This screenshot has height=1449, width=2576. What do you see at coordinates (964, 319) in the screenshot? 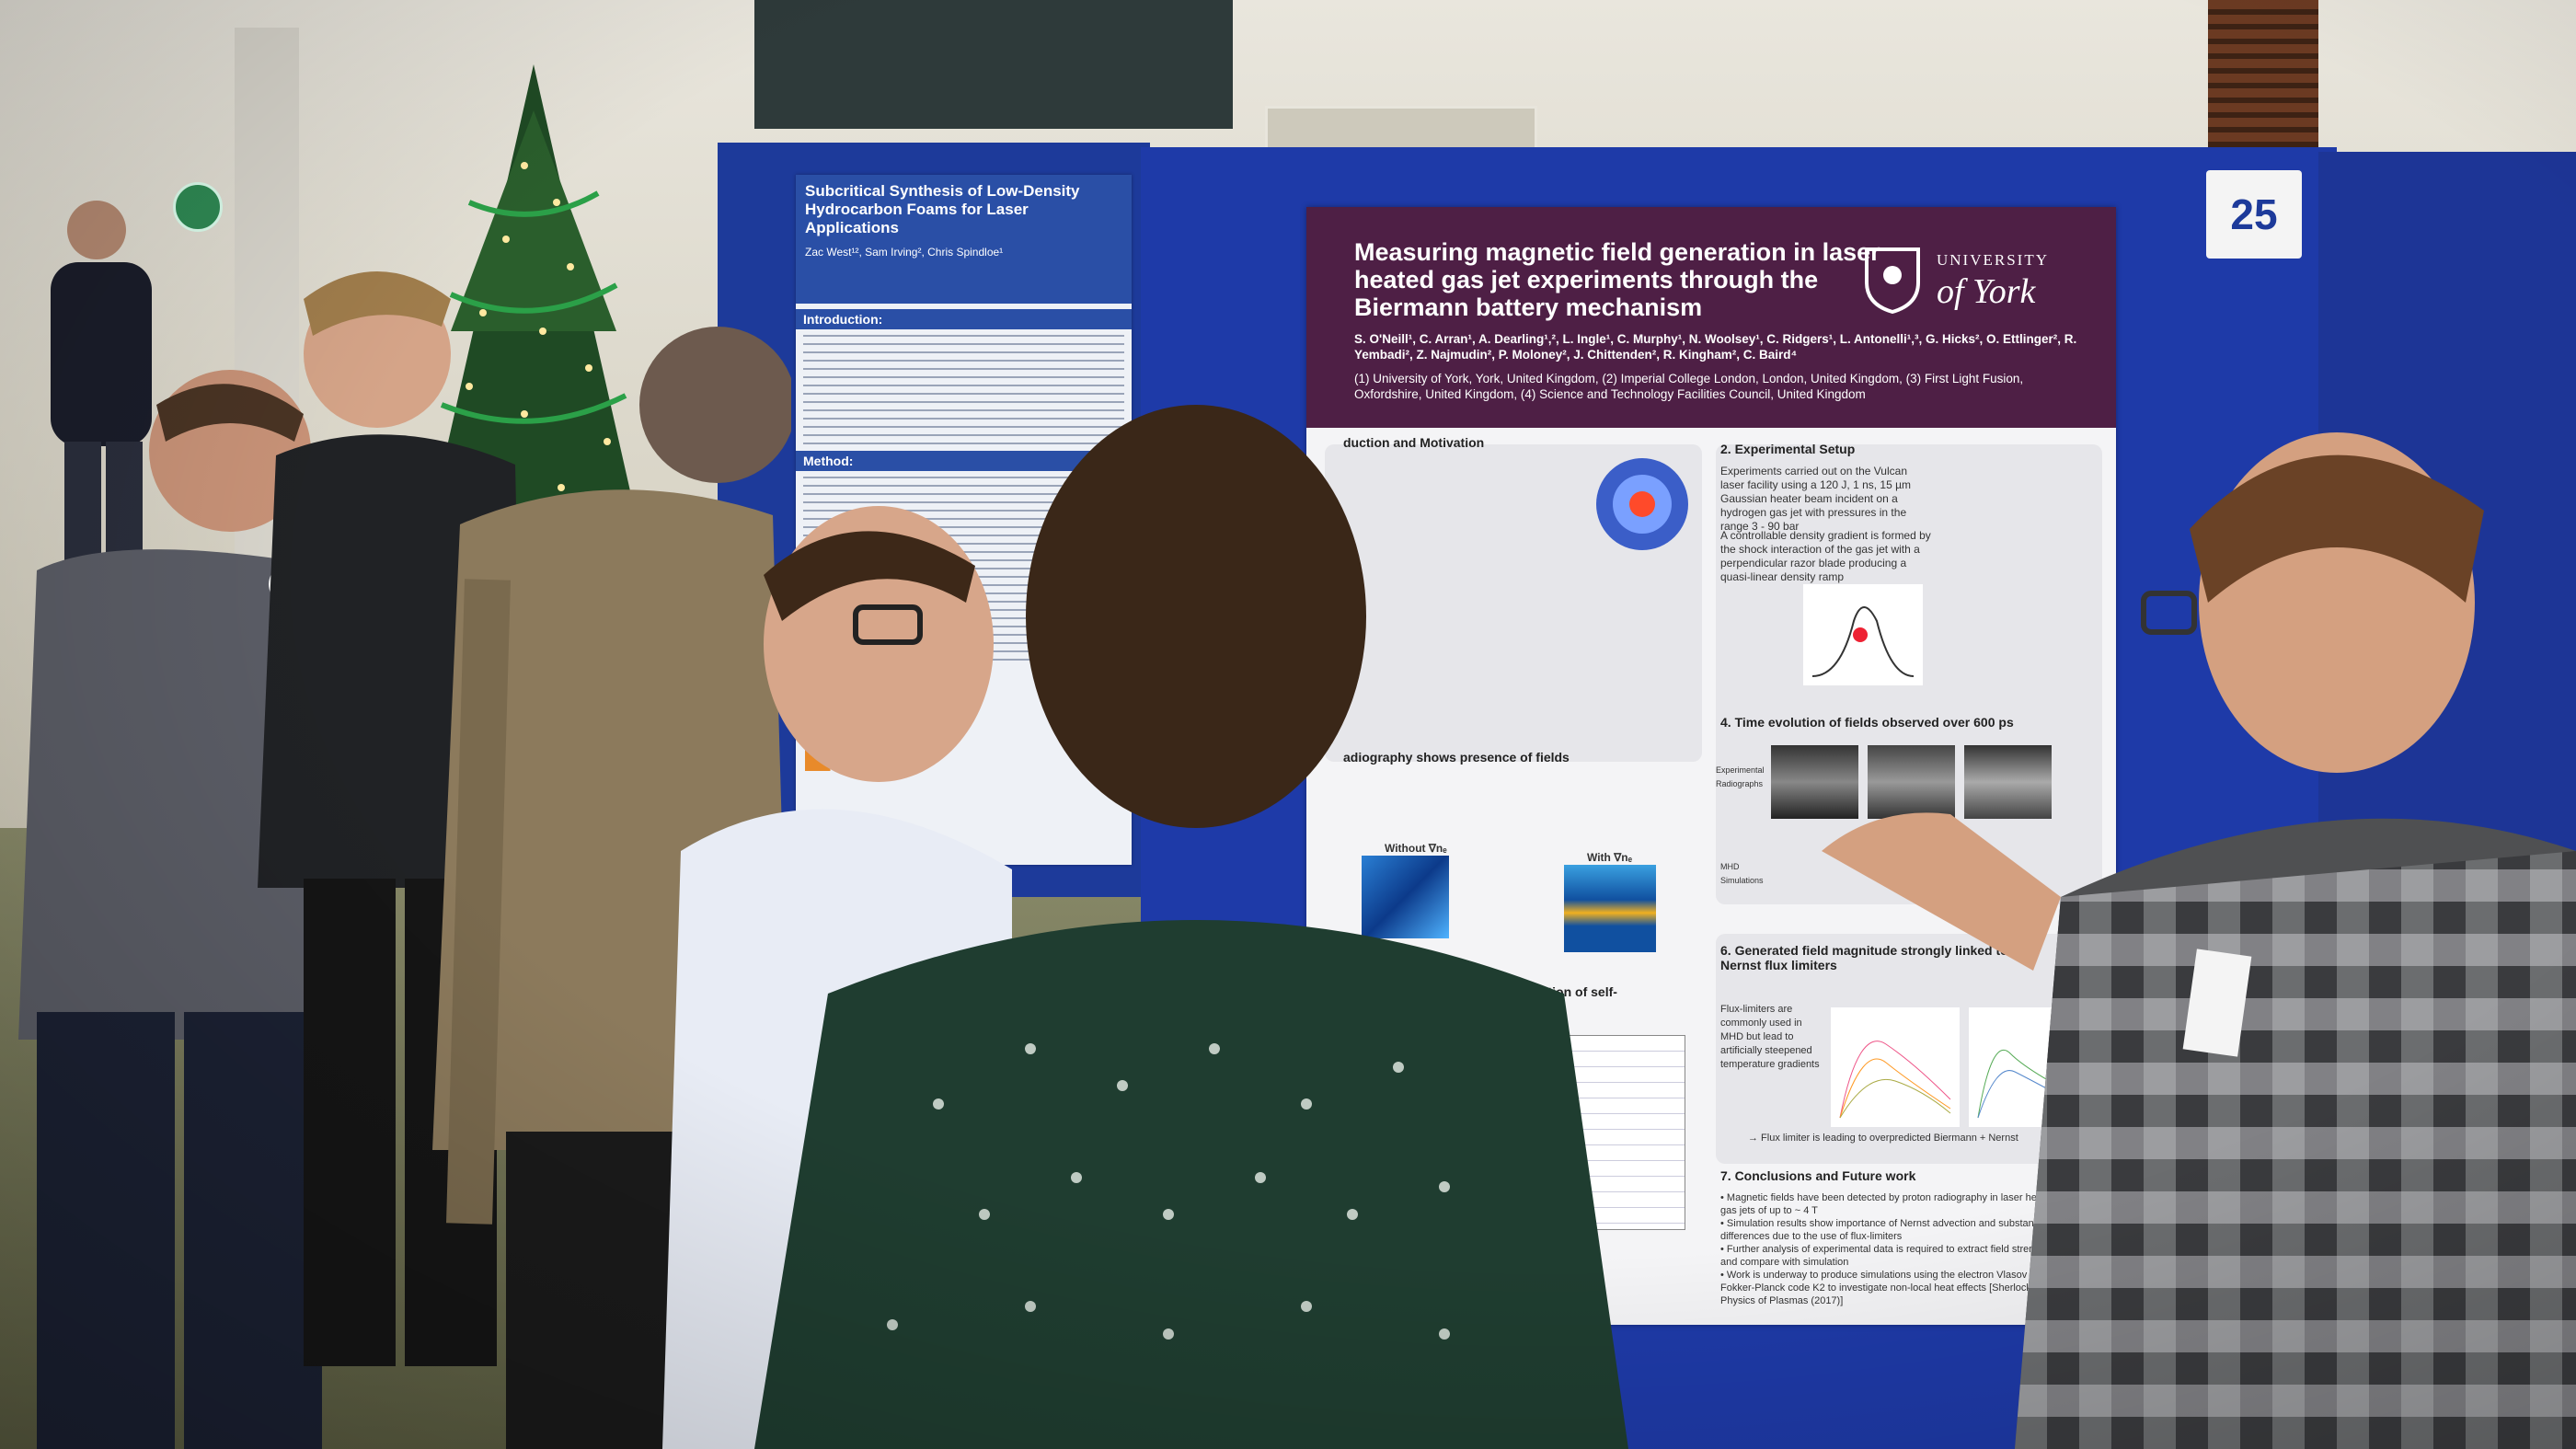
I see `poster-left-intro-heading: Introduction:` at bounding box center [964, 319].